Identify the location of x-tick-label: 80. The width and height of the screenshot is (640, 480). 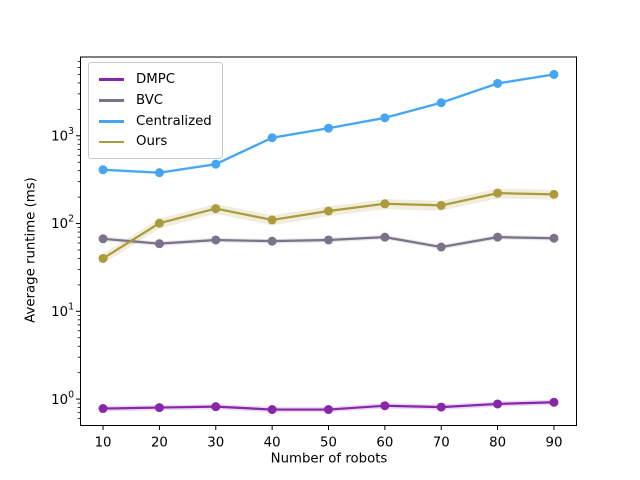
(497, 443).